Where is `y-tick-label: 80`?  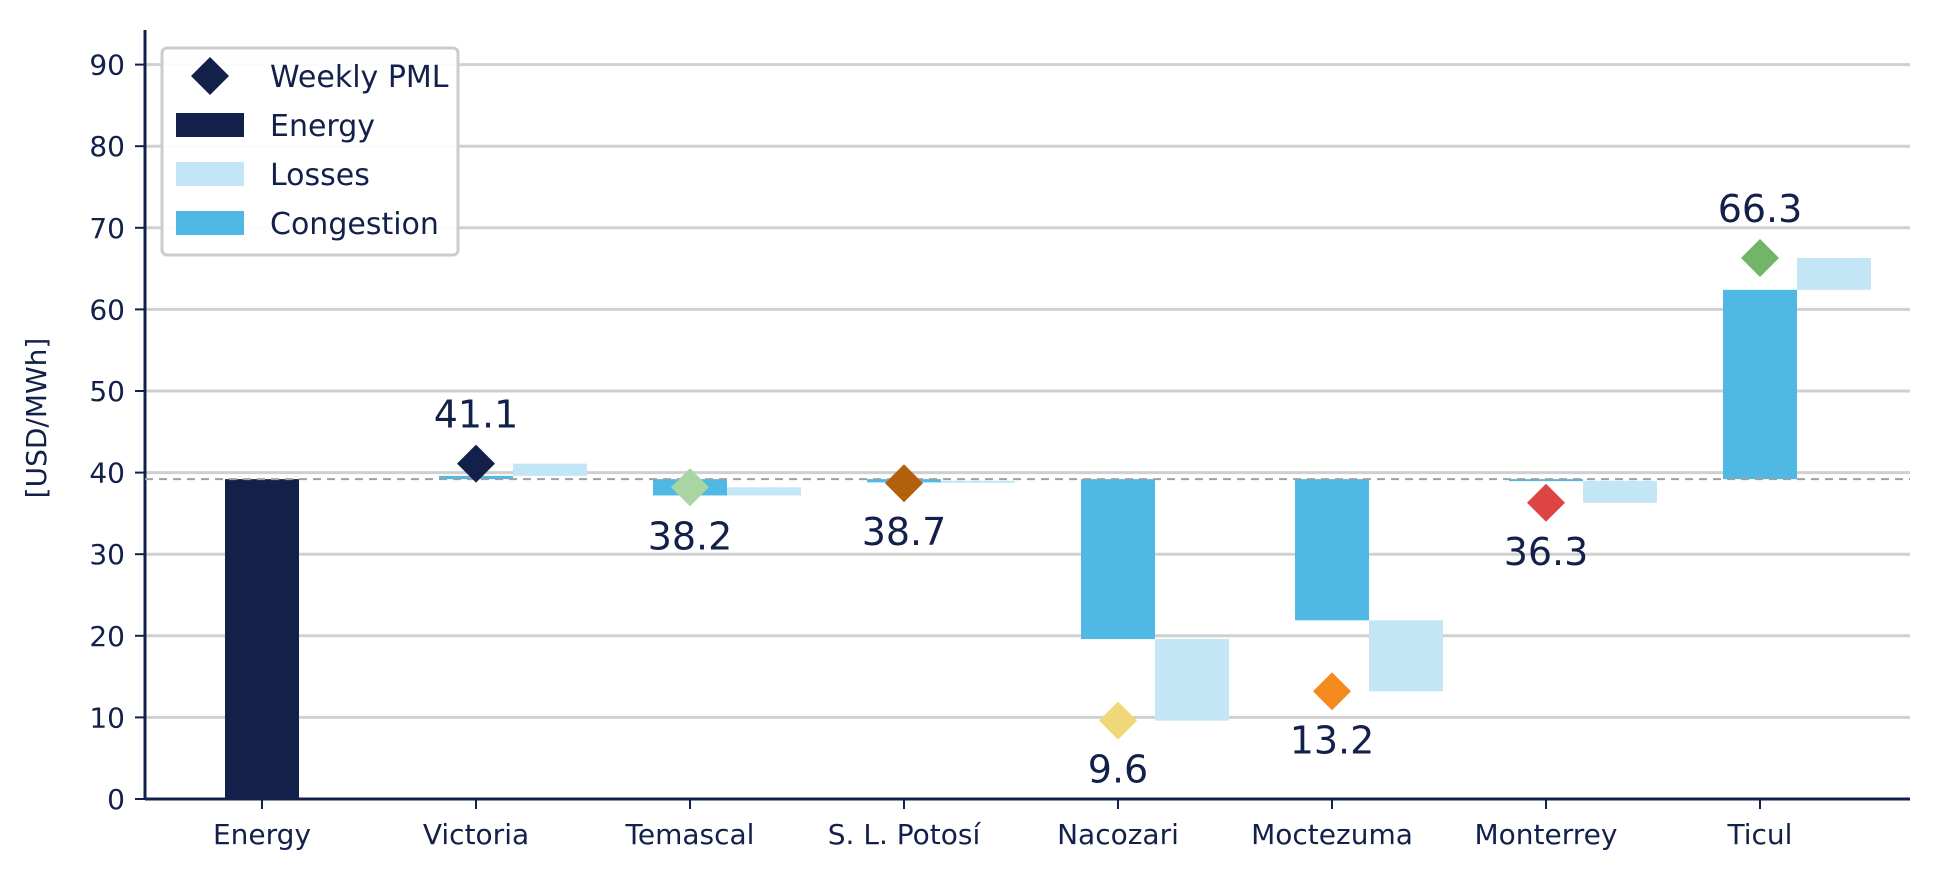
y-tick-label: 80 is located at coordinates (107, 146).